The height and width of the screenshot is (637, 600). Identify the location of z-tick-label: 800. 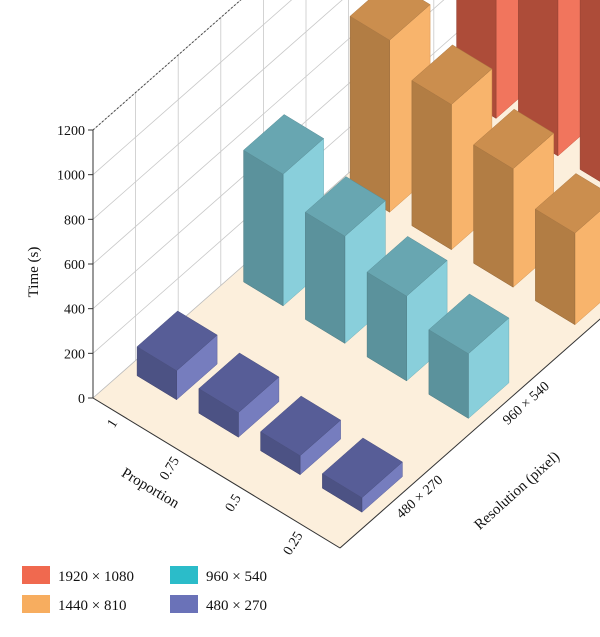
(74, 220).